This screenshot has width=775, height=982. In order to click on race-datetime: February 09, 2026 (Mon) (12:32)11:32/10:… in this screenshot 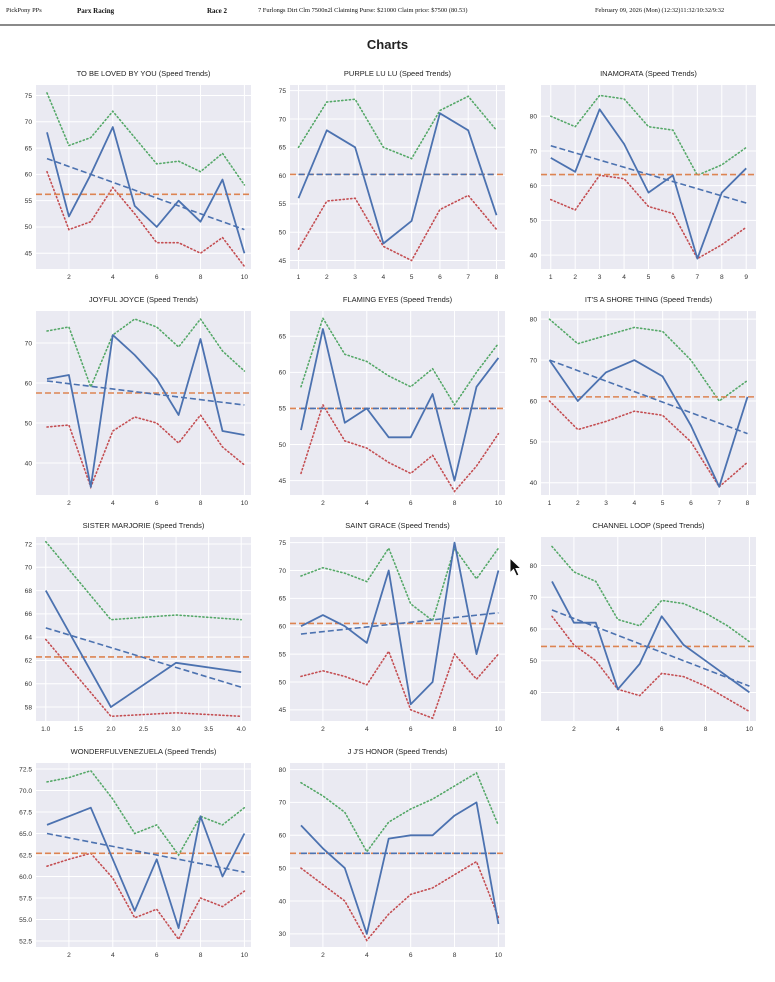, I will do `click(660, 10)`.